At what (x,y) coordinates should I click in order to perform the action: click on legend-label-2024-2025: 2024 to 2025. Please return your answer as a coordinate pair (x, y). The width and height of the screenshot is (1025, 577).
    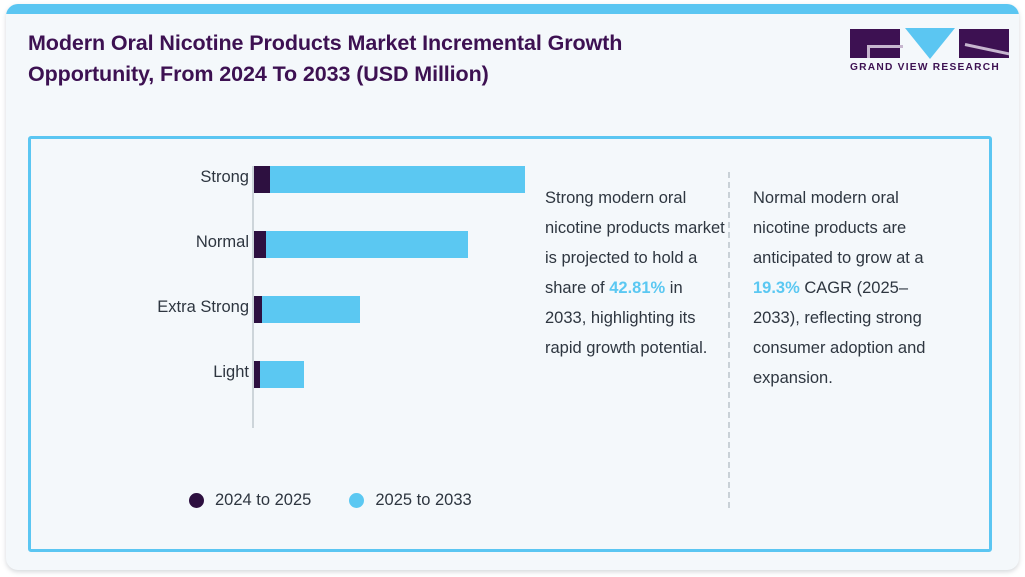
    Looking at the image, I should click on (263, 500).